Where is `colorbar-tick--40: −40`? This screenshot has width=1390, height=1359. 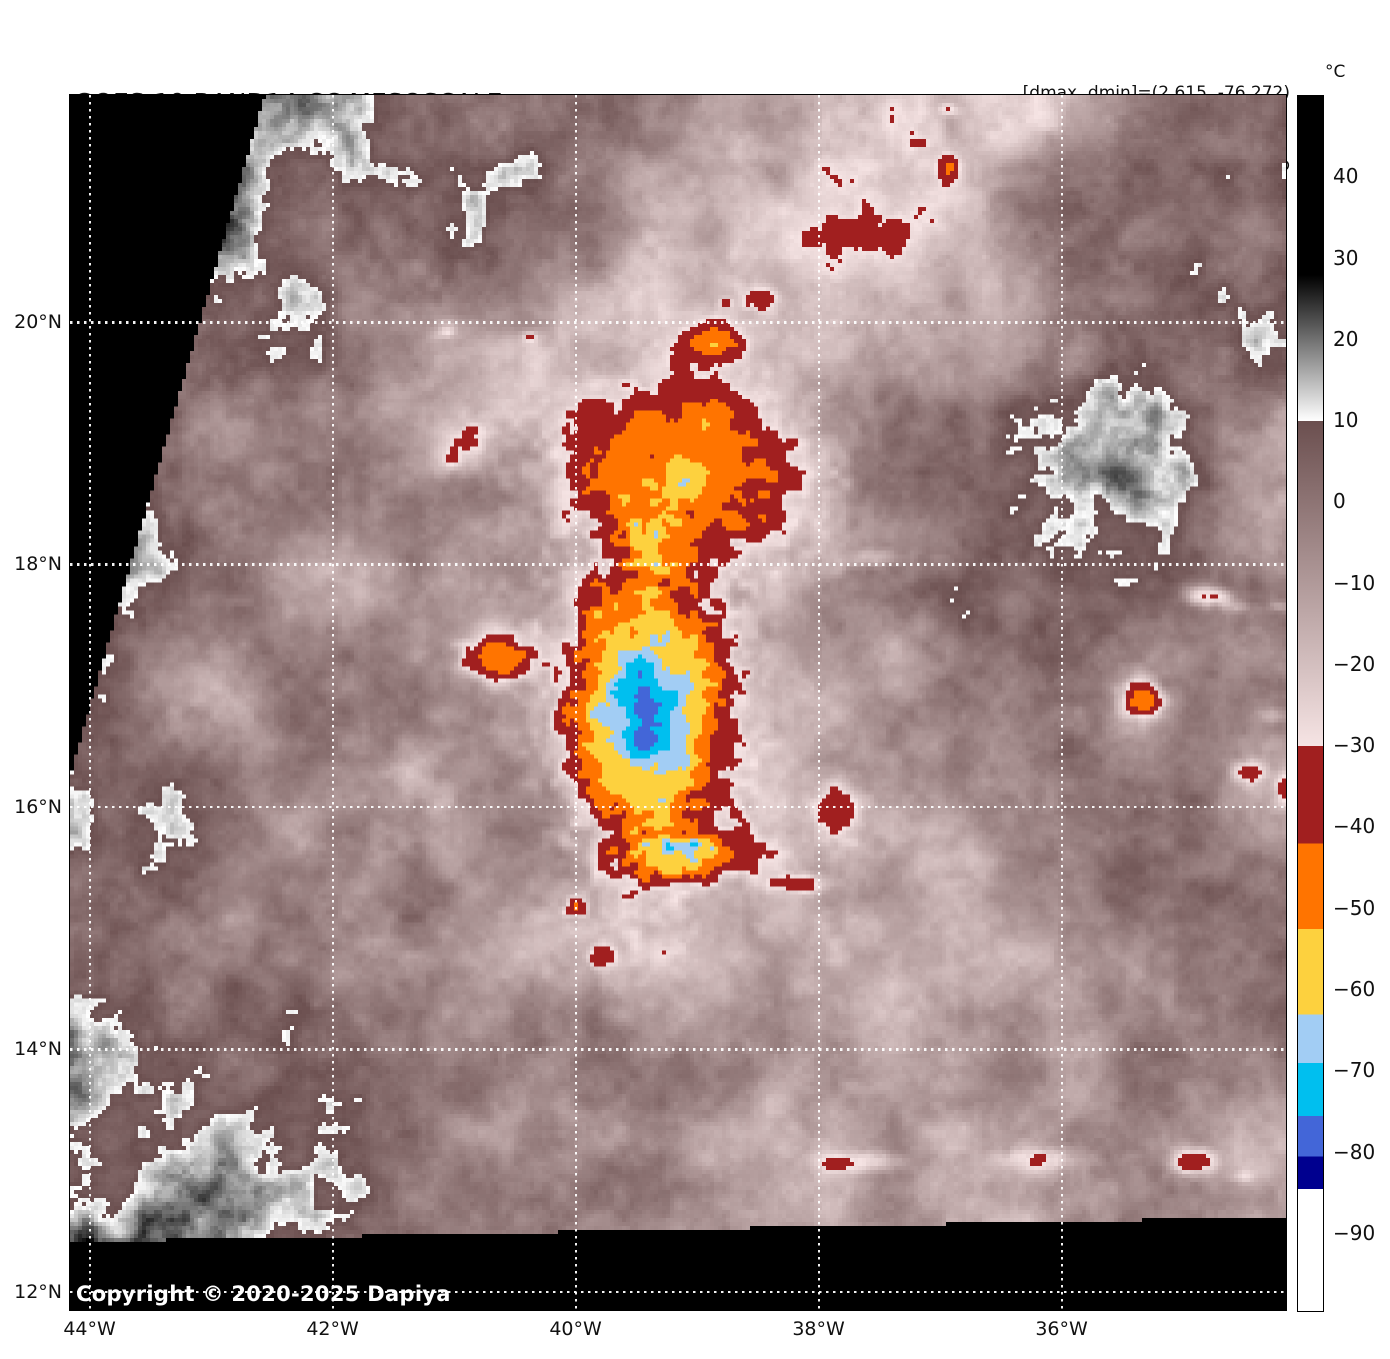 colorbar-tick--40: −40 is located at coordinates (1354, 826).